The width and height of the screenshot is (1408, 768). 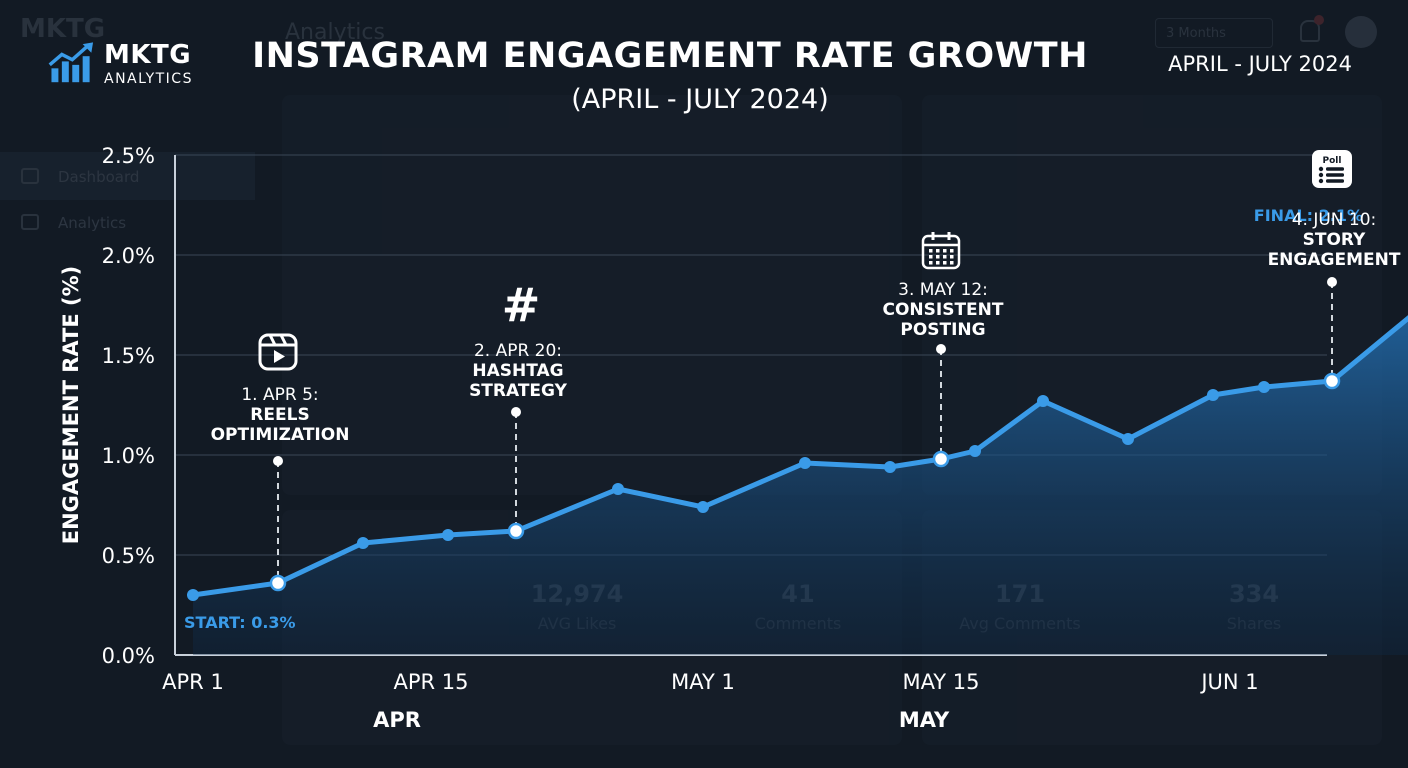 I want to click on annotation-title: POSTING, so click(x=942, y=330).